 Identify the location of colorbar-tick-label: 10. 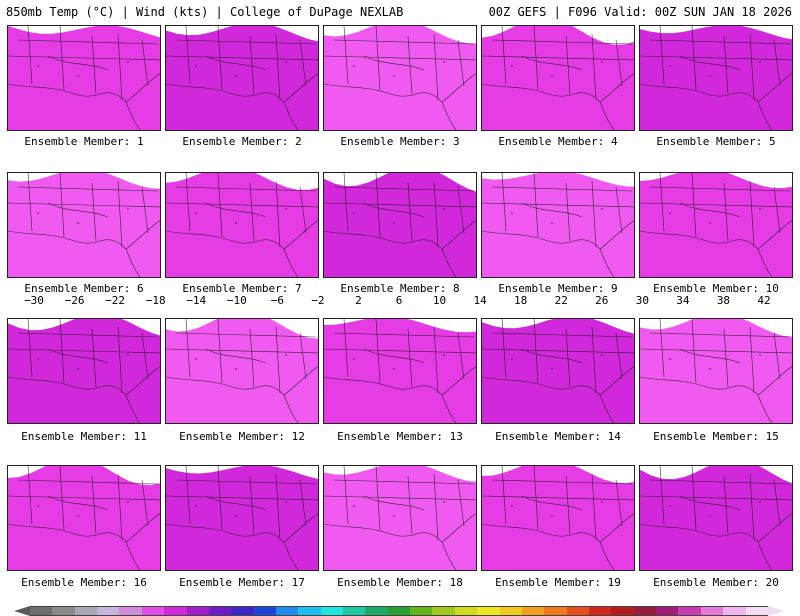
(439, 300).